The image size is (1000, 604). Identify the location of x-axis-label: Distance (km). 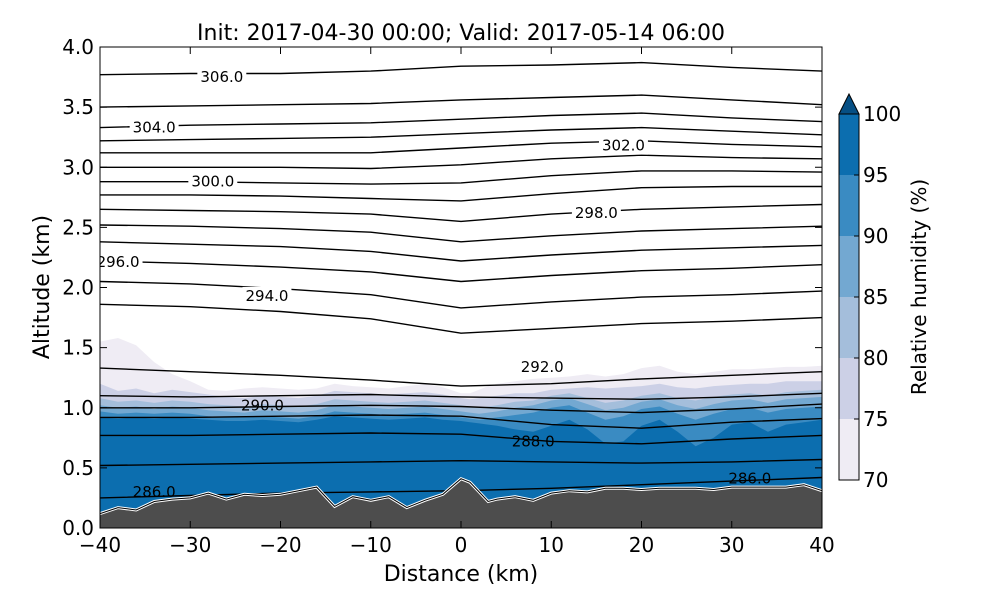
(461, 574).